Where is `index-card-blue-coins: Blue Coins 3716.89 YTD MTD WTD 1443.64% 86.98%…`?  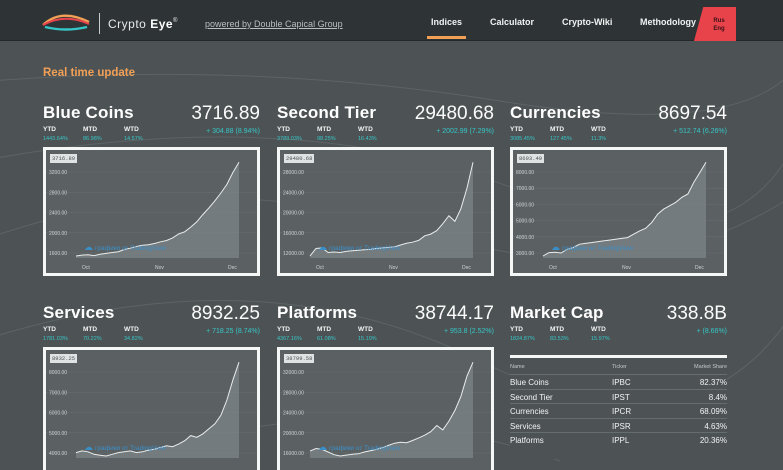
index-card-blue-coins: Blue Coins 3716.89 YTD MTD WTD 1443.64% 86.98%… is located at coordinates (151, 189).